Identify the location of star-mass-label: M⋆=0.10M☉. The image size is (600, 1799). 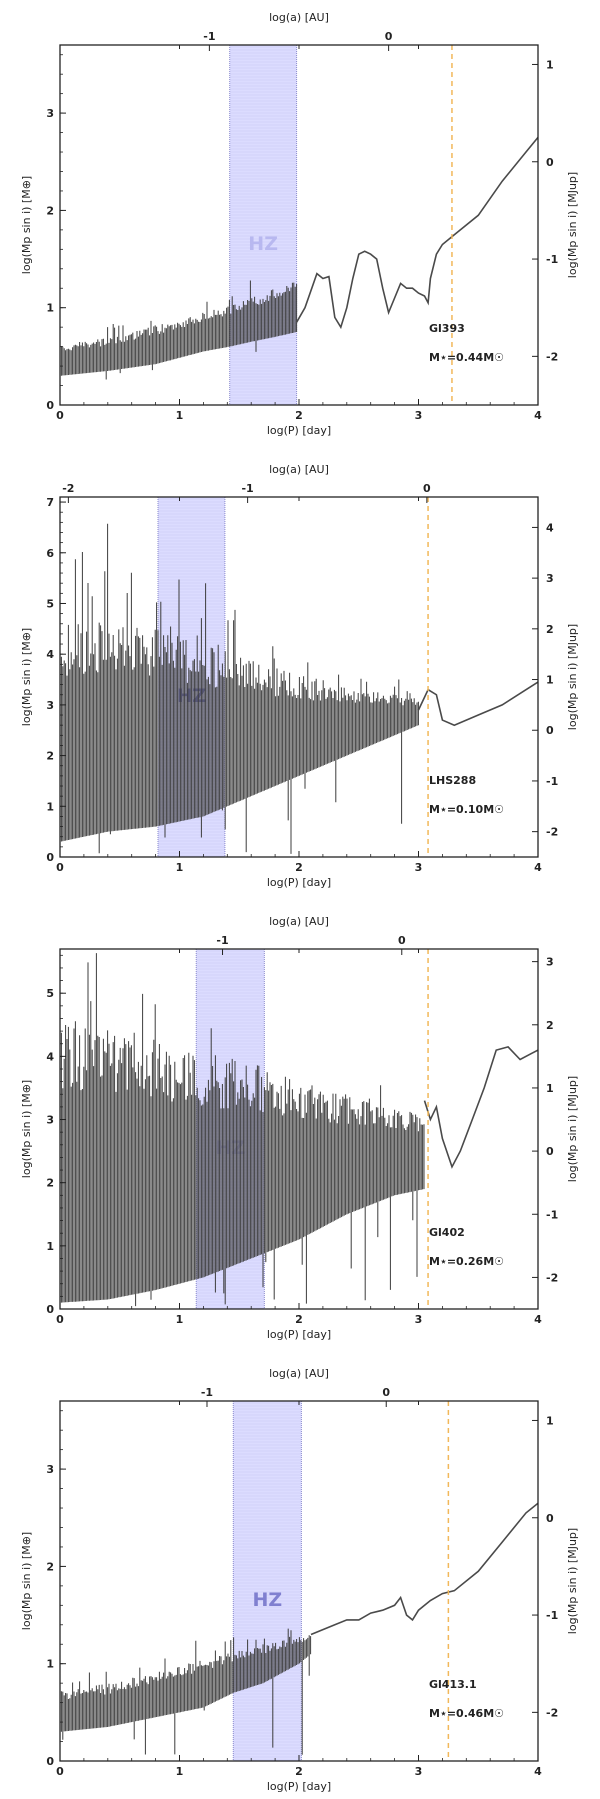
(466, 809).